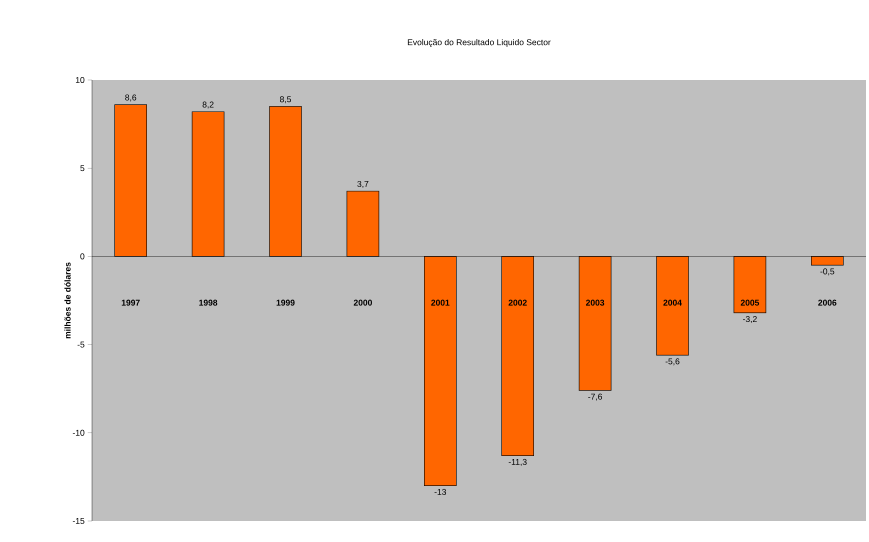 This screenshot has height=542, width=869. What do you see at coordinates (78, 433) in the screenshot?
I see `y-tick-label: -10` at bounding box center [78, 433].